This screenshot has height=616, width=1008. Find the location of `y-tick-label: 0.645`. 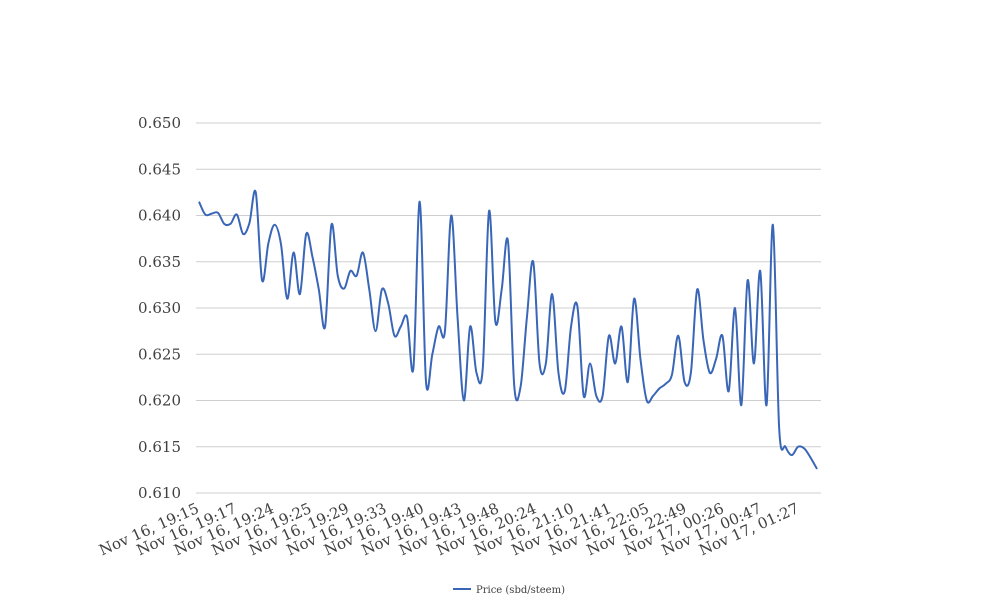

y-tick-label: 0.645 is located at coordinates (159, 169).